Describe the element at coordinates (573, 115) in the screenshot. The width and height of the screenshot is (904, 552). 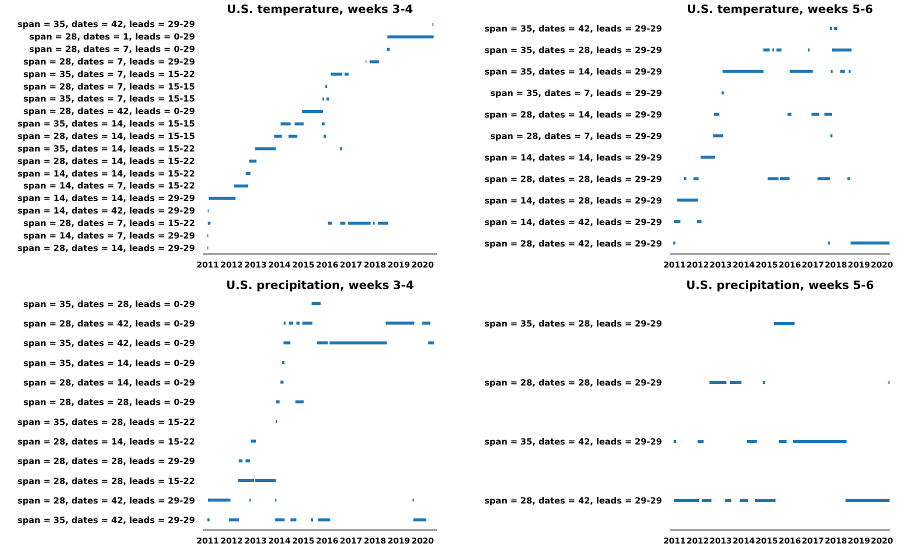
I see `y-tick-label: span = 28, dates = 14, leads = 29-29` at that location.